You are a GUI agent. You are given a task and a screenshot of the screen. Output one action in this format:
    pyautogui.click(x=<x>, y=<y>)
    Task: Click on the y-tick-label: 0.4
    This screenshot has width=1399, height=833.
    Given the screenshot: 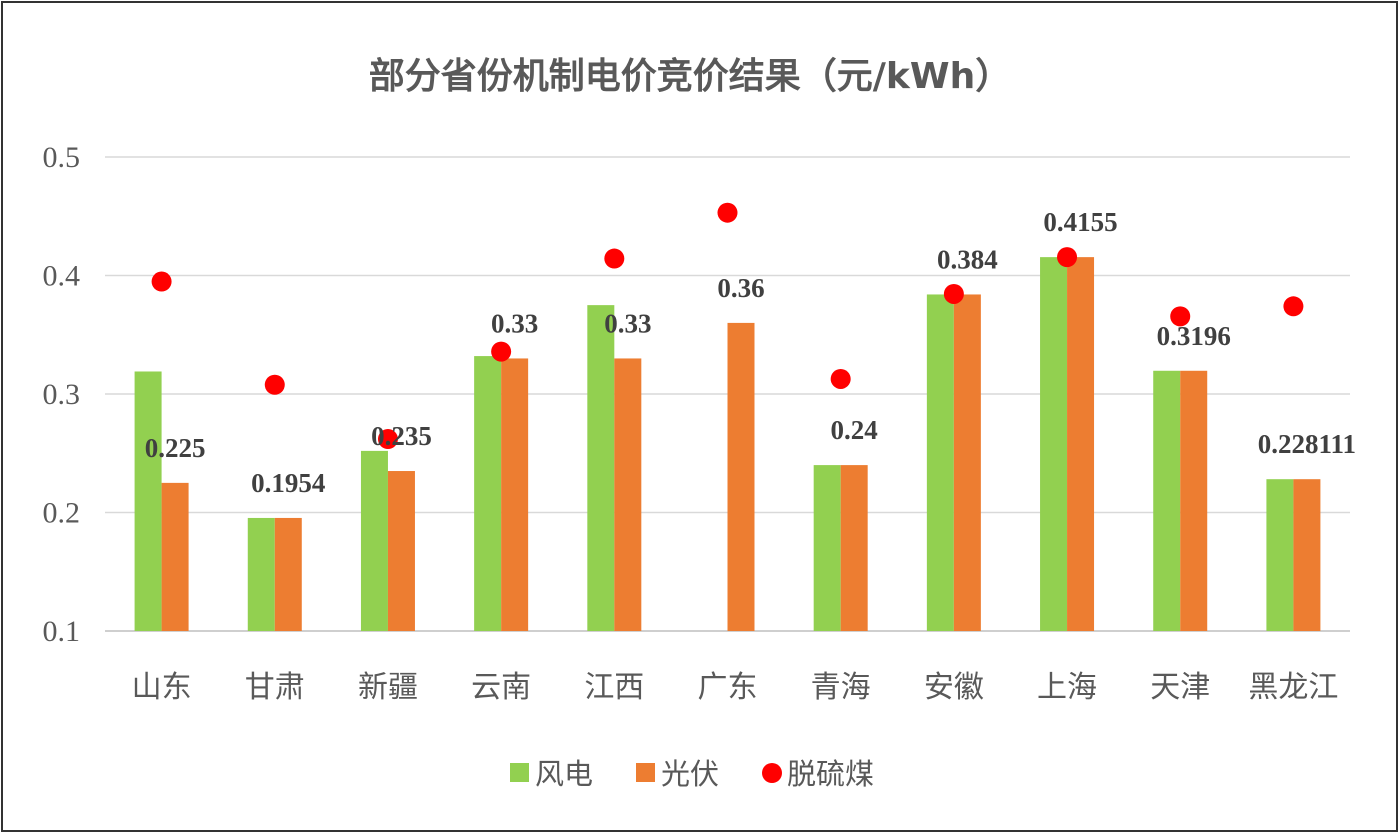 What is the action you would take?
    pyautogui.click(x=62, y=276)
    